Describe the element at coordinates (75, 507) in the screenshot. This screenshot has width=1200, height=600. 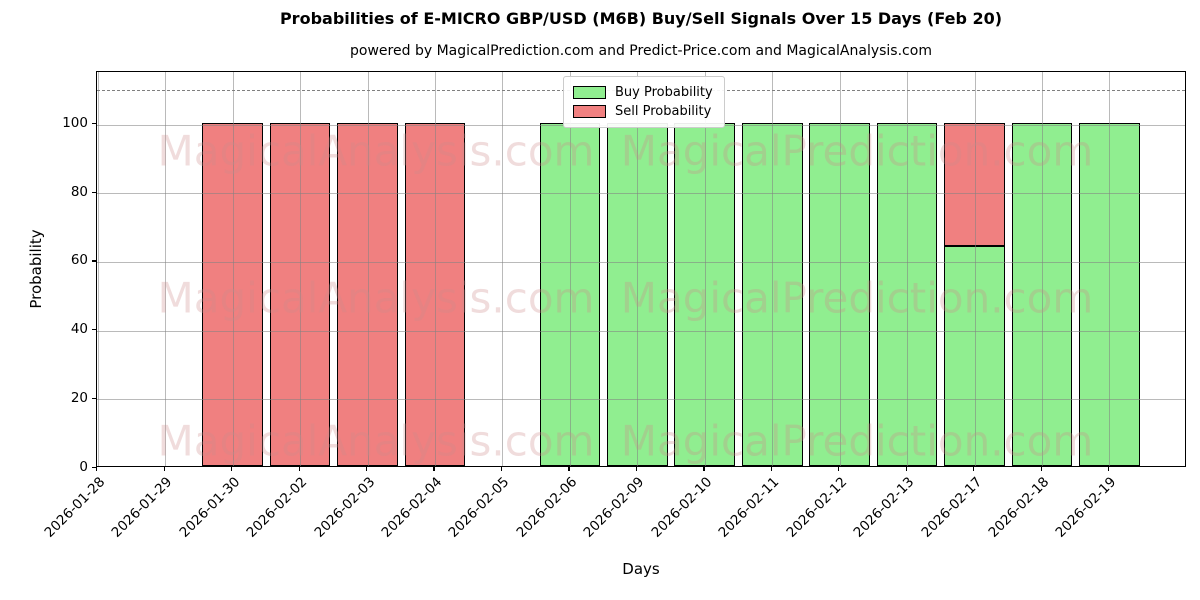
I see `x-tick-label-2026-01-28: 2026-01-28` at that location.